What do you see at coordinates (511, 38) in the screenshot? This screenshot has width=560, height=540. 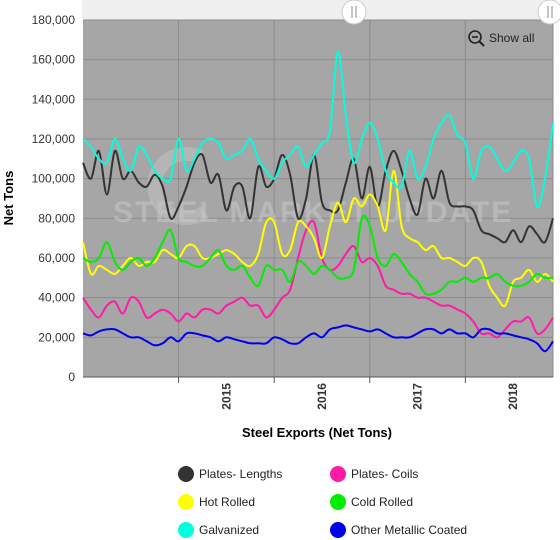 I see `show-all-label: Show all` at bounding box center [511, 38].